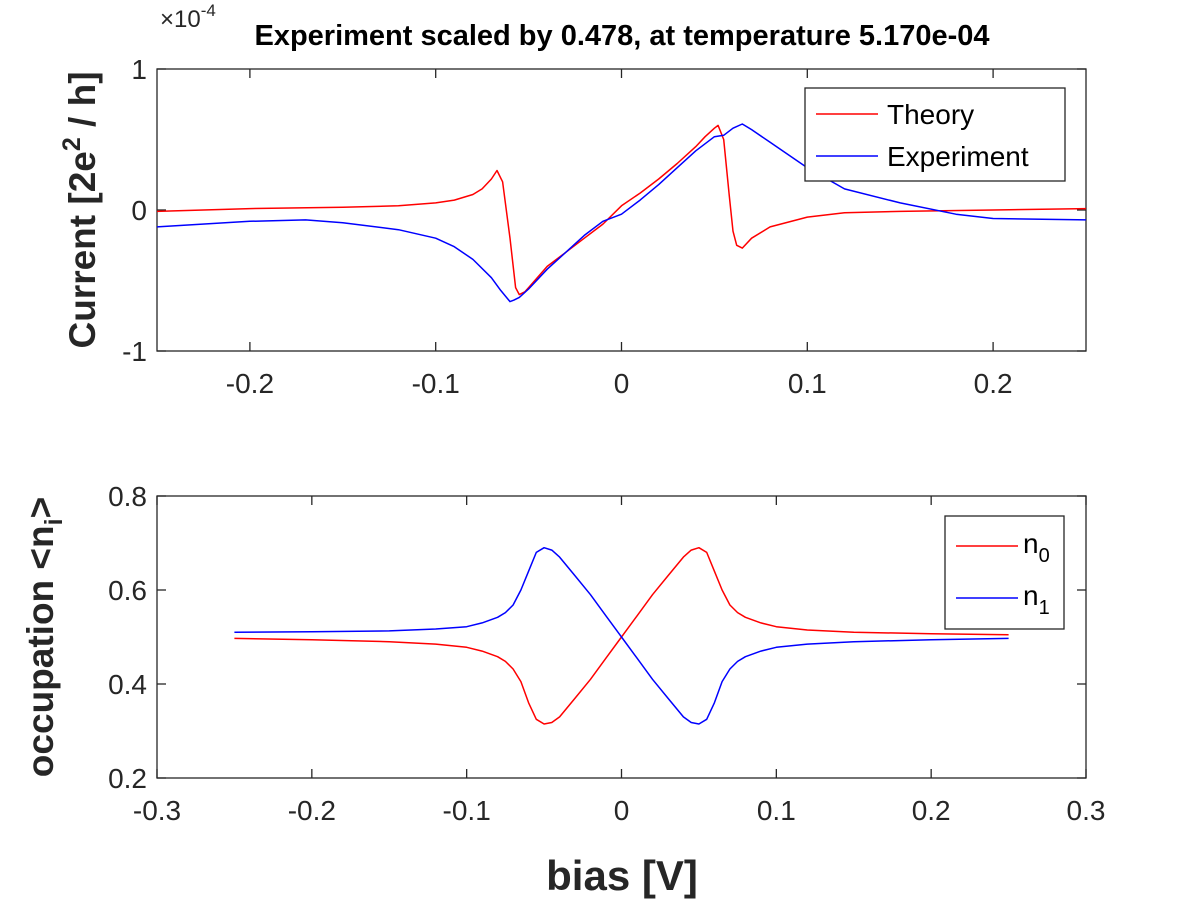 This screenshot has height=905, width=1200. I want to click on current-x-tick-label: -0.2, so click(250, 383).